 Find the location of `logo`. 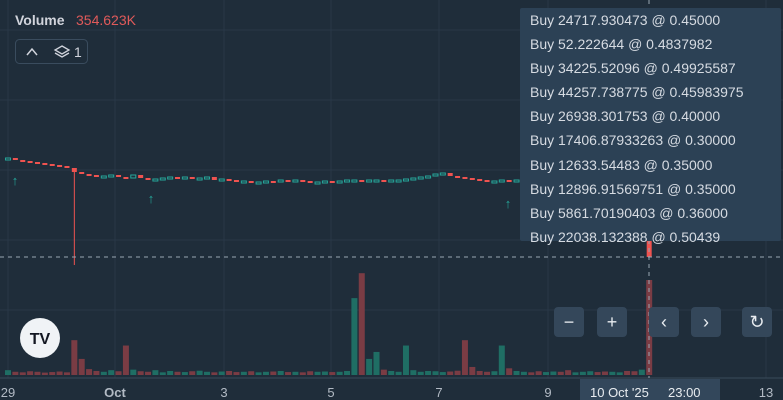

logo is located at coordinates (40, 338).